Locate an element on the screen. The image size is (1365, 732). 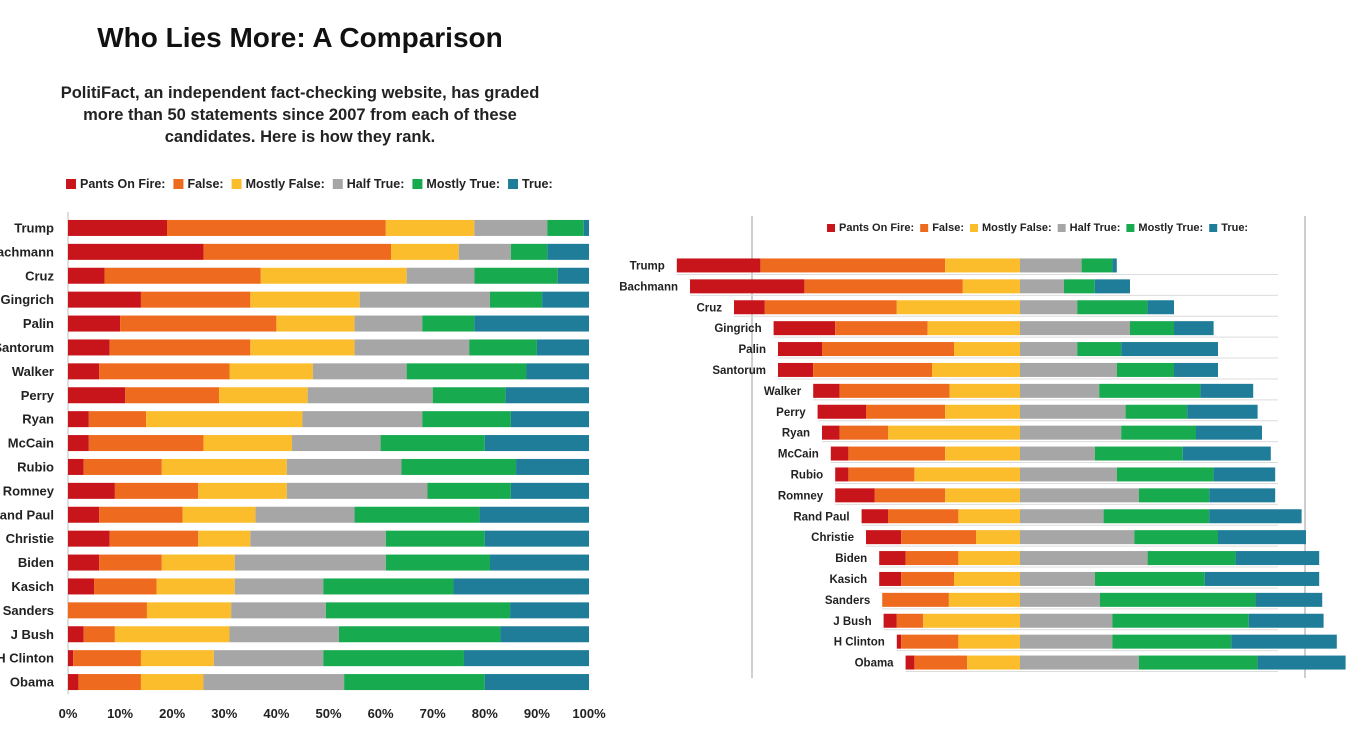
x-tick-label: 0% is located at coordinates (68, 713).